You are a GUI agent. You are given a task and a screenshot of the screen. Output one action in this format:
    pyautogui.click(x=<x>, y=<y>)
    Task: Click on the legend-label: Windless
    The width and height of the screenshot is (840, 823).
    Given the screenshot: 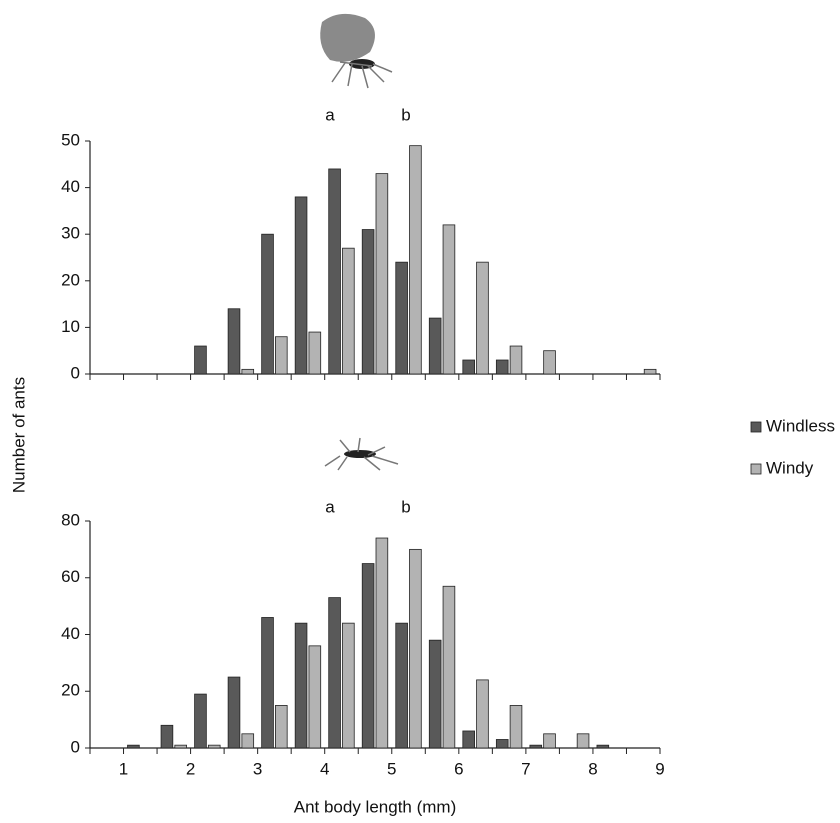 What is the action you would take?
    pyautogui.click(x=800, y=425)
    